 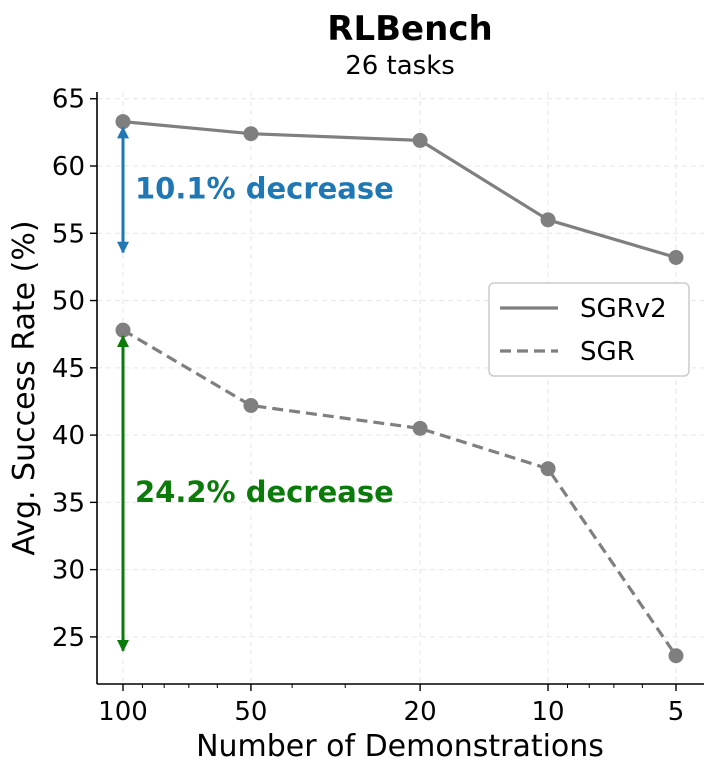 I want to click on y-tick-label: 45, so click(x=68, y=369).